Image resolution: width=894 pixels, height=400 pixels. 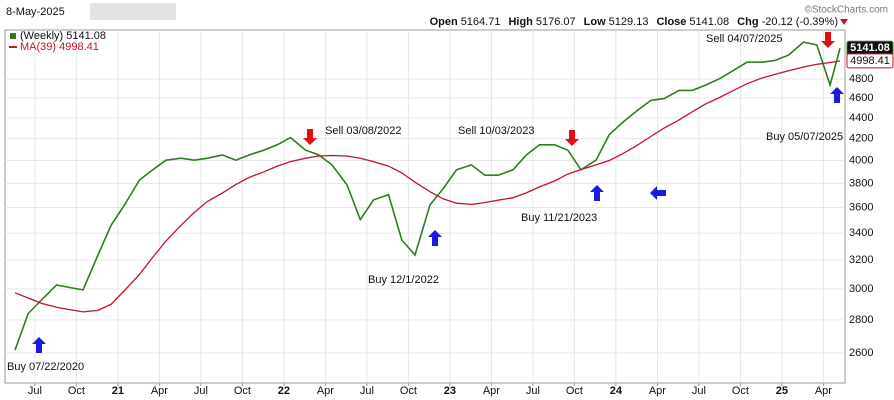 What do you see at coordinates (861, 353) in the screenshot?
I see `y-tick-label: 2600` at bounding box center [861, 353].